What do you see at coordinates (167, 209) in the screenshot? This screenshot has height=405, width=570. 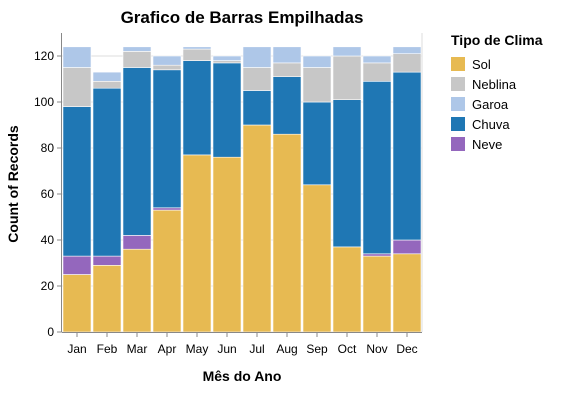 I see `bar-segment-neve-apr` at bounding box center [167, 209].